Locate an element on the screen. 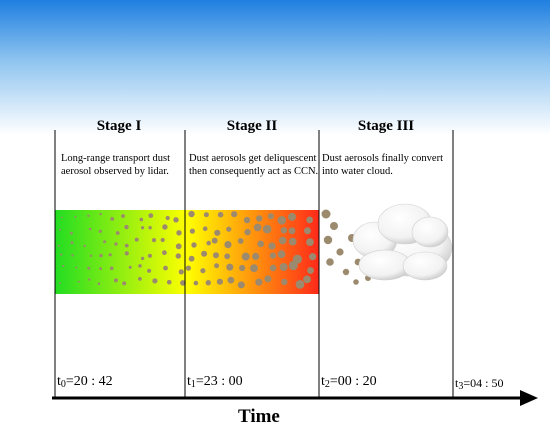  time-subscript: 1 is located at coordinates (193, 384).